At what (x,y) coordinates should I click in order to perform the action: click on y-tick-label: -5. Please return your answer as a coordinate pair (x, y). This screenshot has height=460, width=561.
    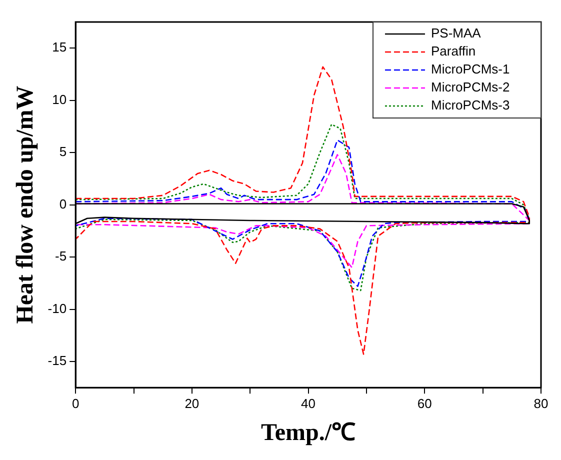
    Looking at the image, I should click on (61, 256).